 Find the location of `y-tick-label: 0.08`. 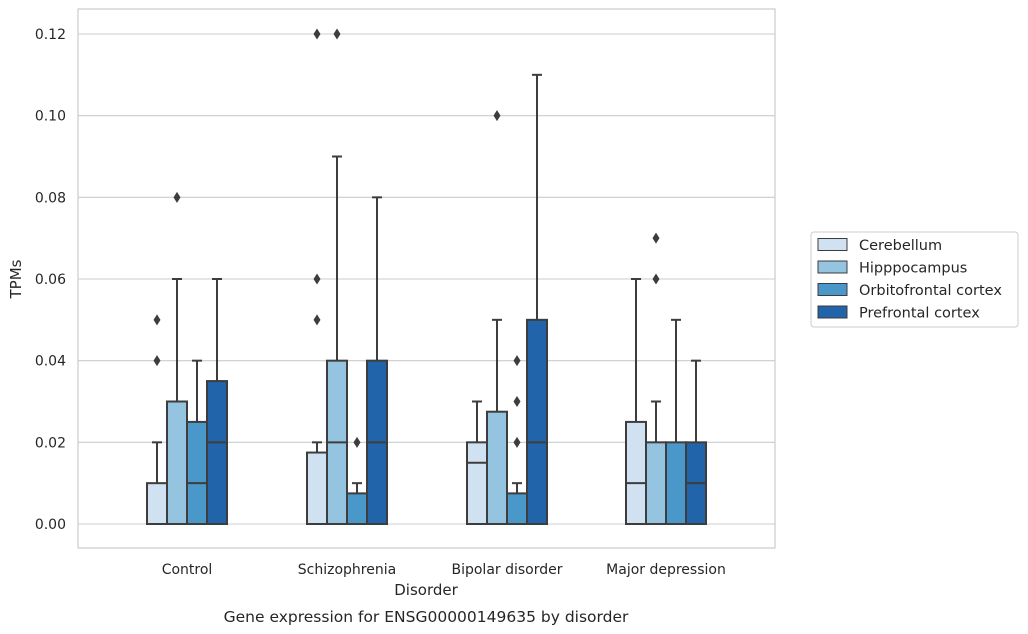

y-tick-label: 0.08 is located at coordinates (50, 198).